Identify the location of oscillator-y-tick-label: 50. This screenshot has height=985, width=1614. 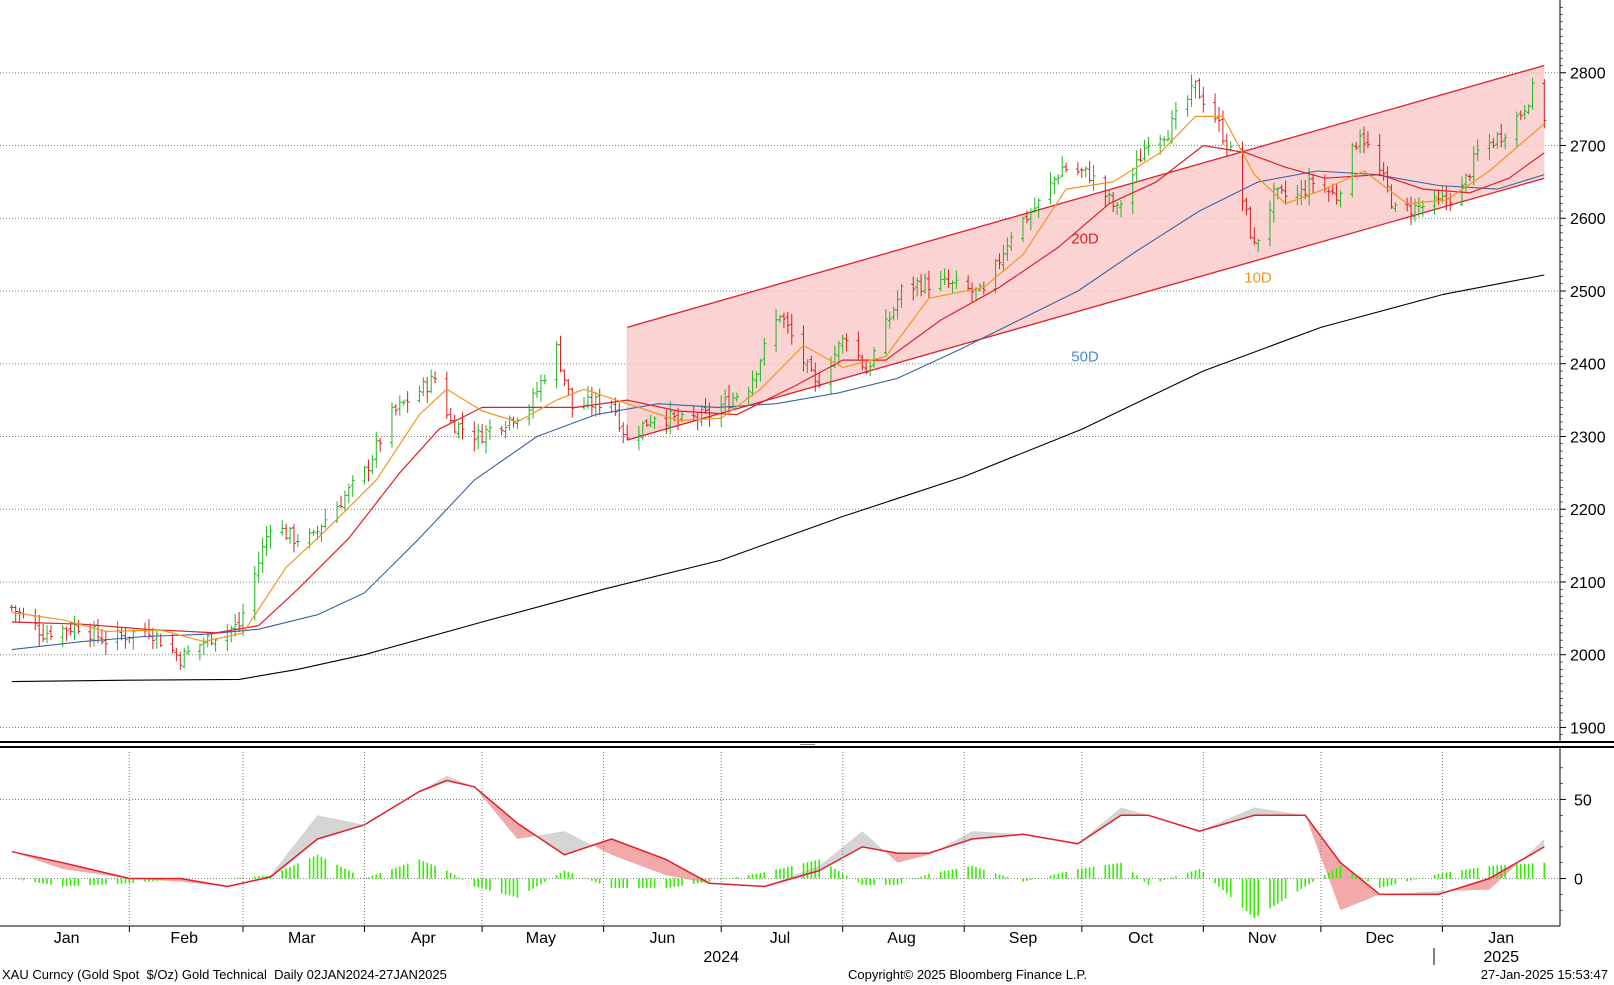
(1583, 800).